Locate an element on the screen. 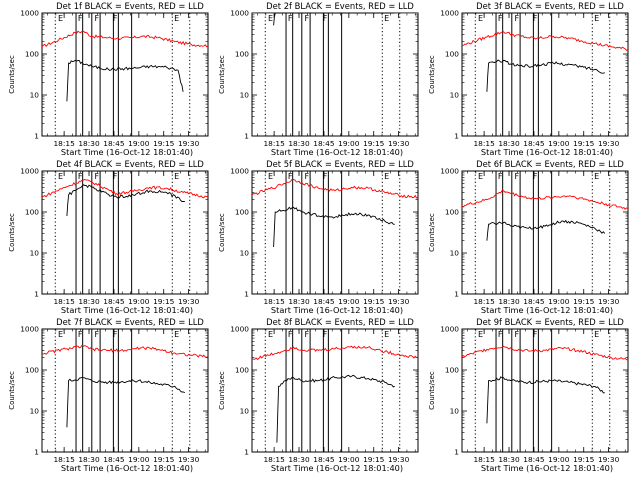 The height and width of the screenshot is (480, 640). panel-title: Det 8f BLACK = Events, RED = LLD is located at coordinates (340, 322).